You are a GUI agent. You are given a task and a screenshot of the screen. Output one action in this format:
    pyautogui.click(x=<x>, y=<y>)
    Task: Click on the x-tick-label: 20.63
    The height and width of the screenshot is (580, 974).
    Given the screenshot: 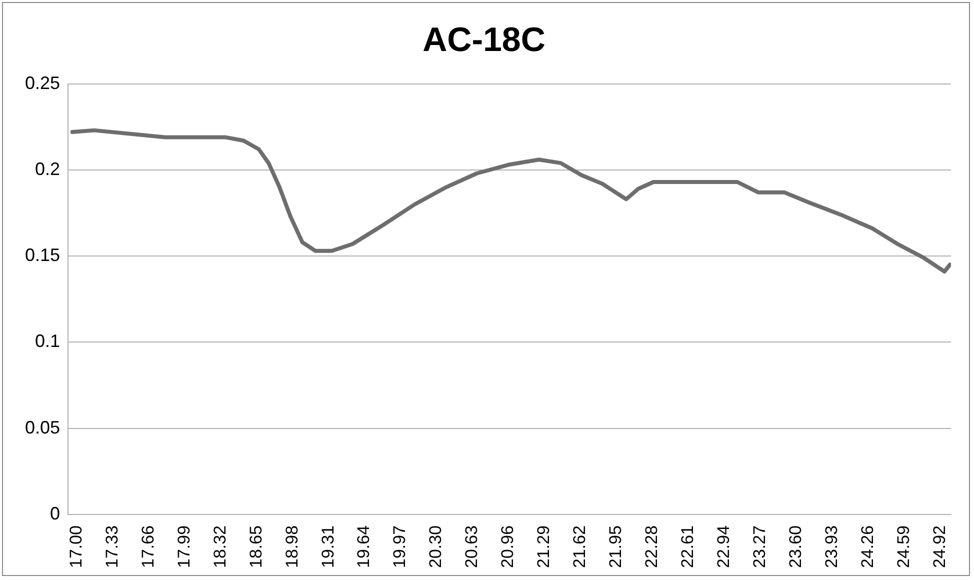 What is the action you would take?
    pyautogui.click(x=472, y=546)
    